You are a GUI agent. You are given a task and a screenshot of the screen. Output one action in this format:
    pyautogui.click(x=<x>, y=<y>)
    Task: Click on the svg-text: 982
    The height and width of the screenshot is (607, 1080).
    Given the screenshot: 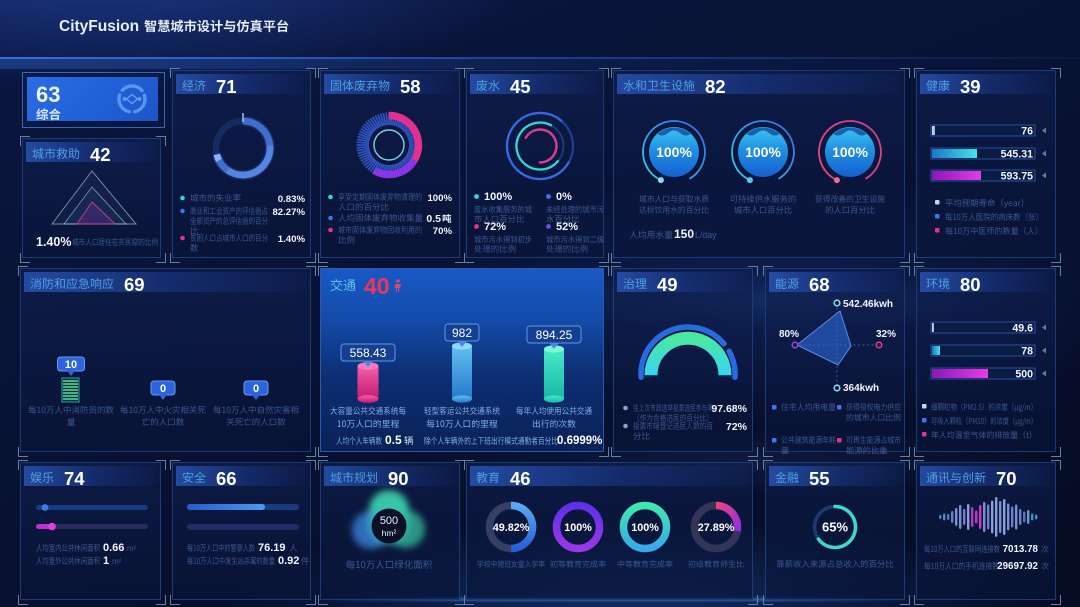 What is the action you would take?
    pyautogui.click(x=462, y=333)
    